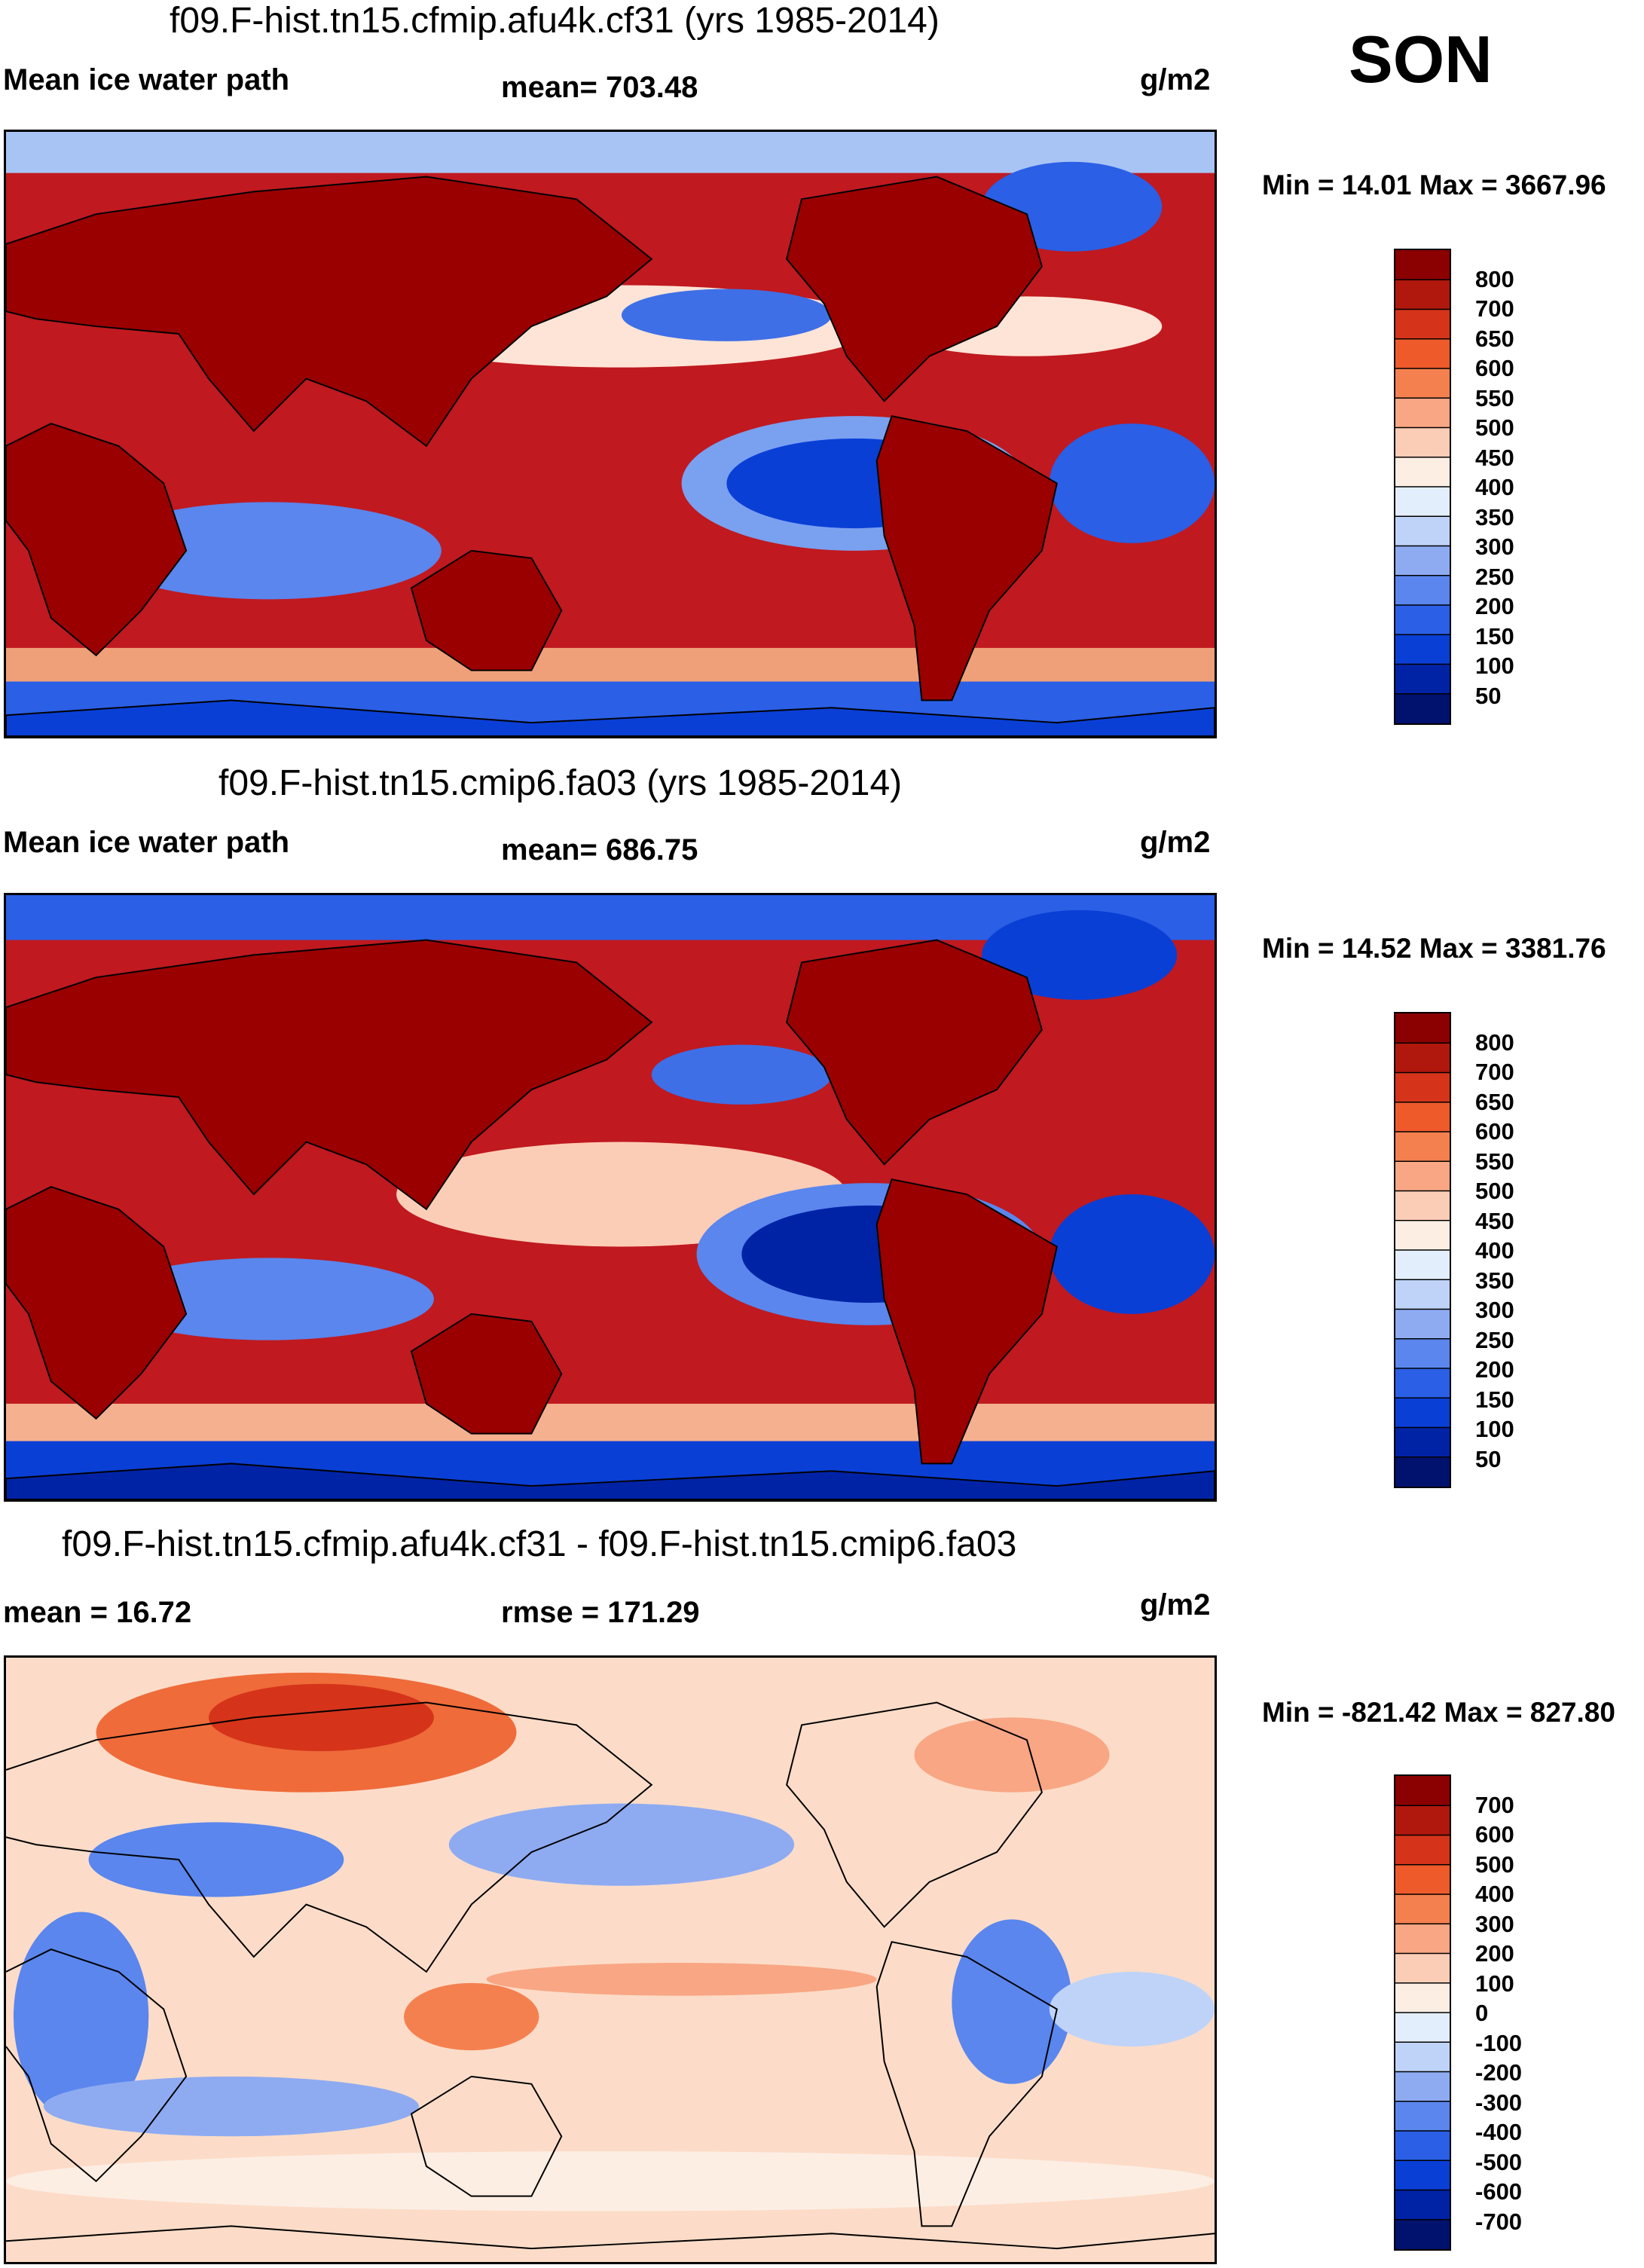 This screenshot has height=2268, width=1644. Describe the element at coordinates (1080, 954) in the screenshot. I see `greenland-low` at that location.